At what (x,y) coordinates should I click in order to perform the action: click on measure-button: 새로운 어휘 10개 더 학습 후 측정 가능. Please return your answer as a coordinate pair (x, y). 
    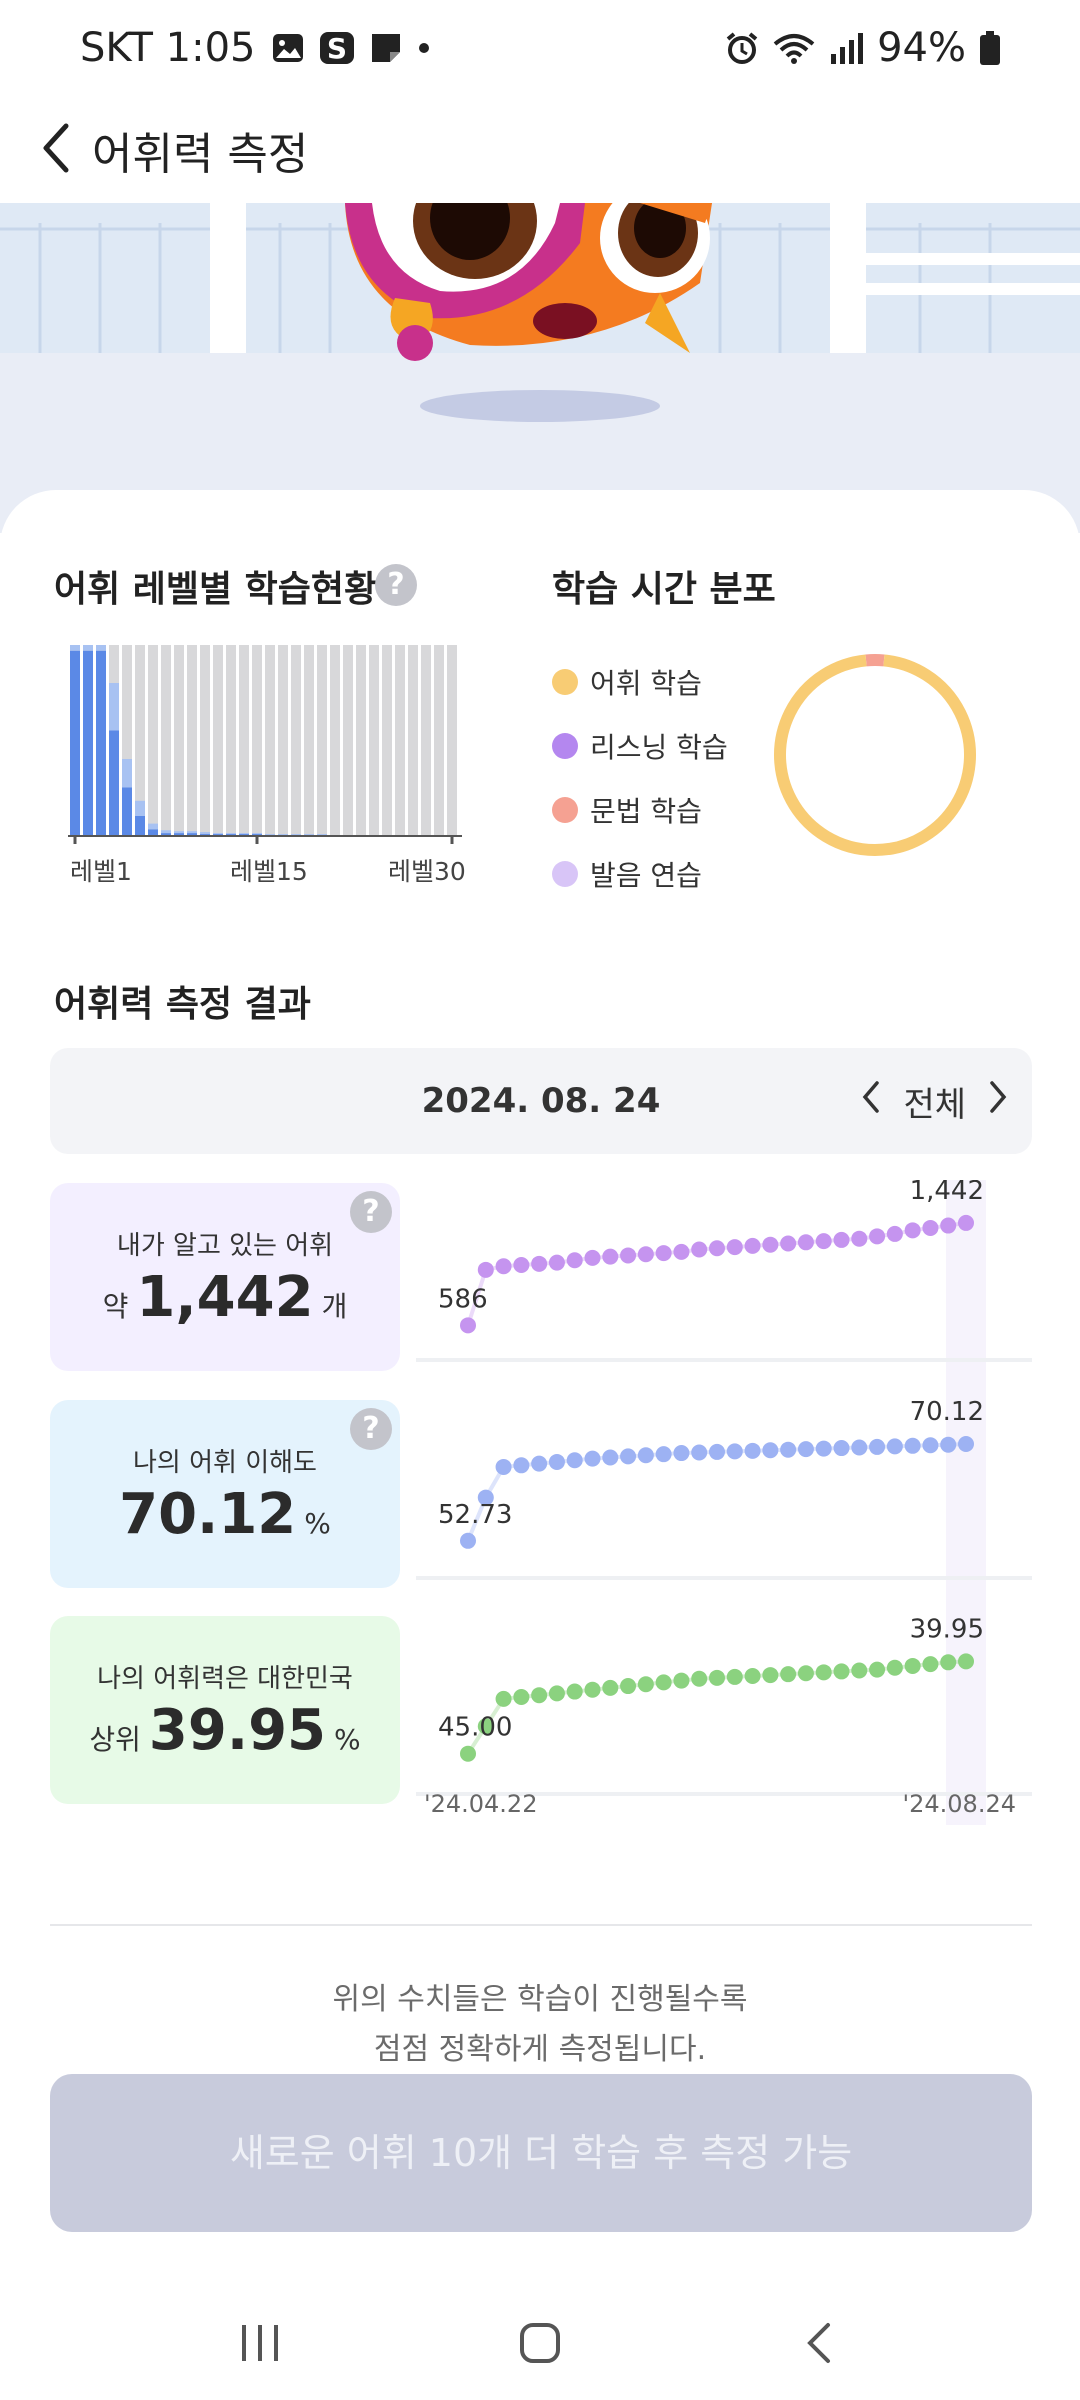
    Looking at the image, I should click on (541, 2153).